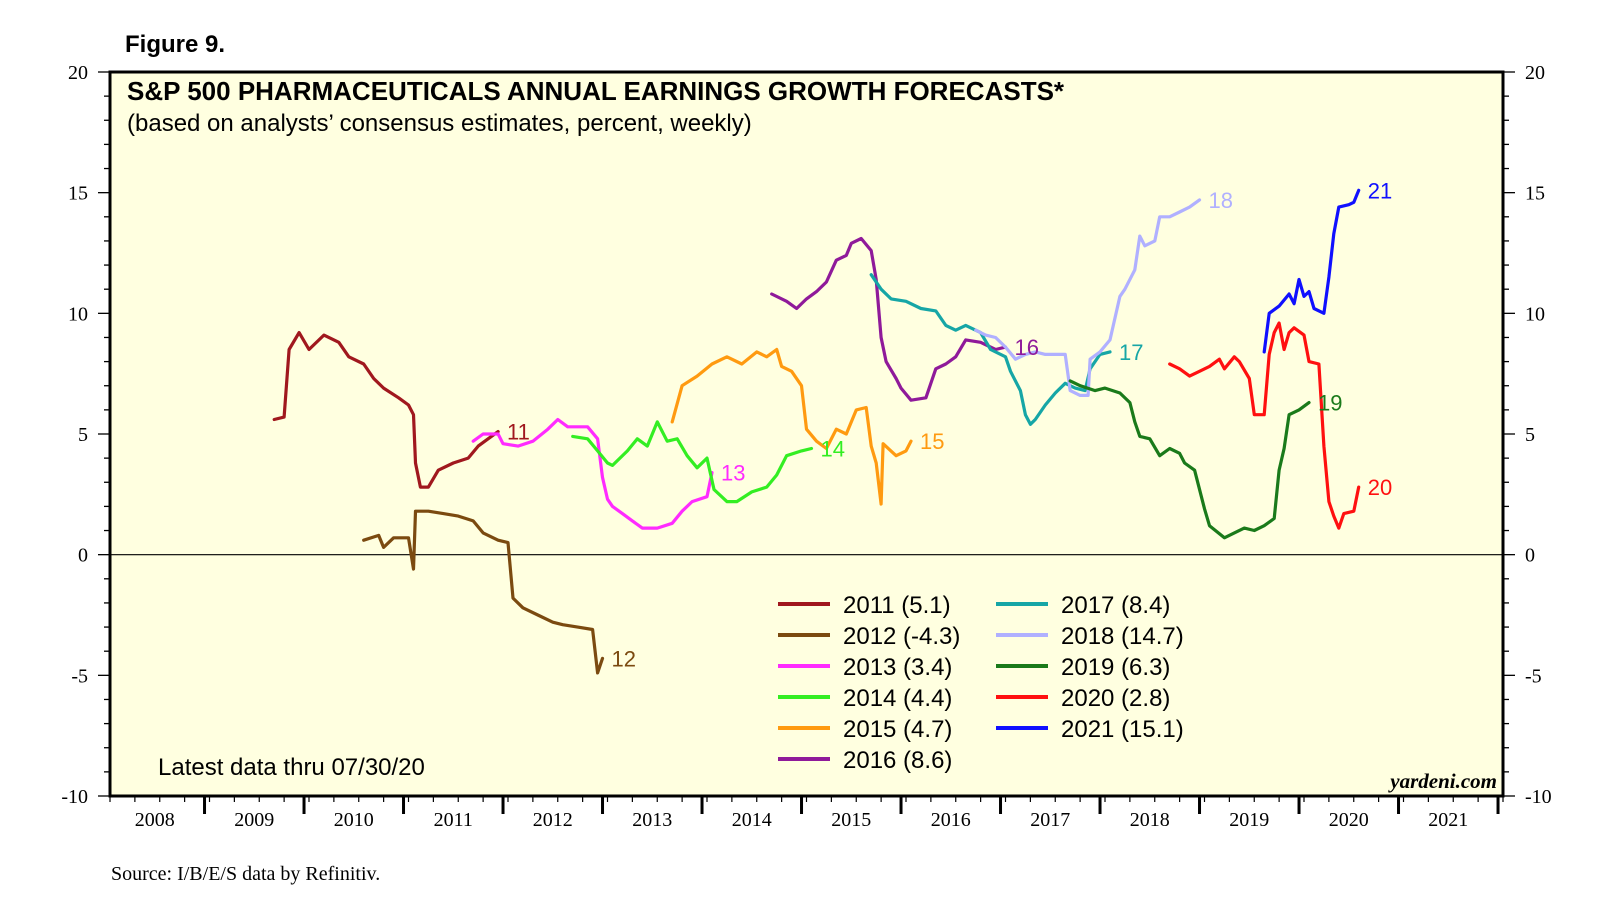  What do you see at coordinates (1221, 200) in the screenshot?
I see `series-end-label-2018: 18` at bounding box center [1221, 200].